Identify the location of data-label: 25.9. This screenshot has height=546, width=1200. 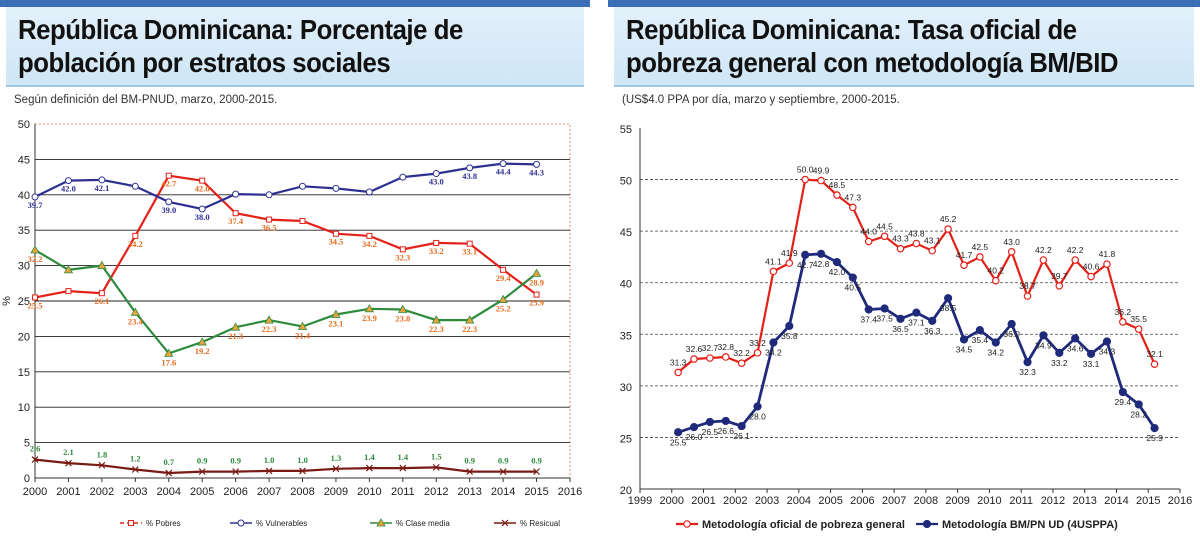
(536, 303).